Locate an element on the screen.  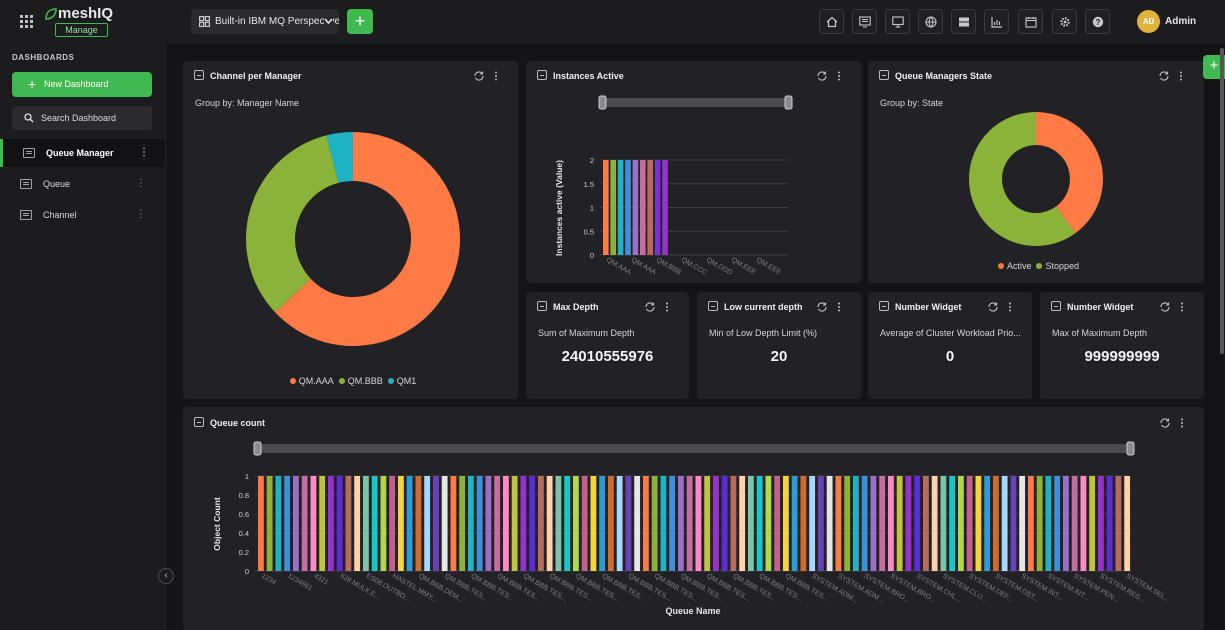
user-name: Admin is located at coordinates (1181, 21).